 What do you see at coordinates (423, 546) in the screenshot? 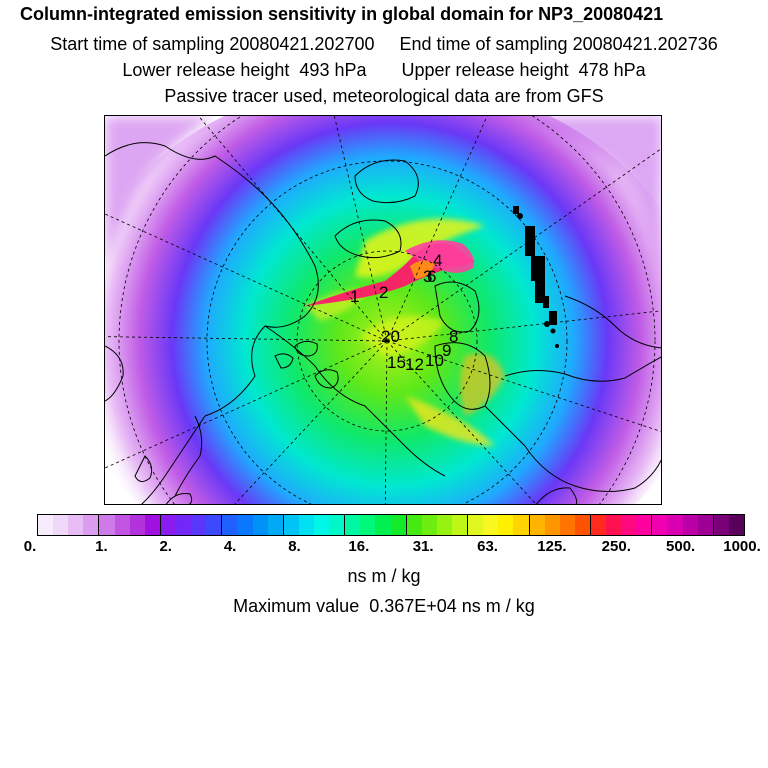
I see `colorbar-tick-label: 31.` at bounding box center [423, 546].